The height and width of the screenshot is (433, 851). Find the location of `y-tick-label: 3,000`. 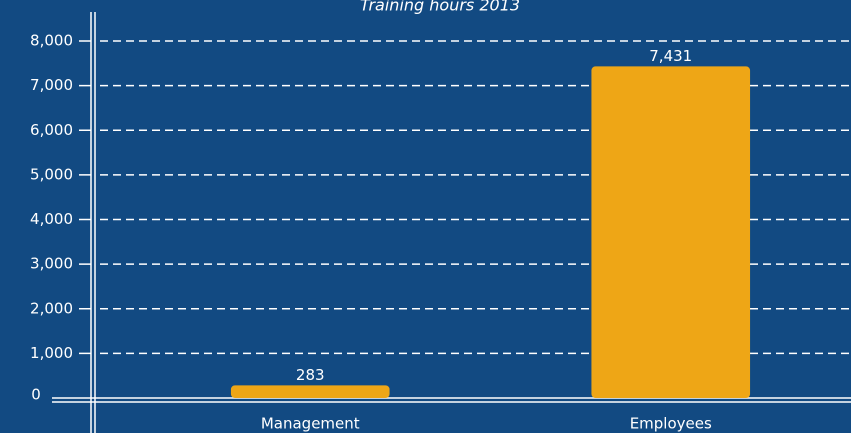

y-tick-label: 3,000 is located at coordinates (51, 264).